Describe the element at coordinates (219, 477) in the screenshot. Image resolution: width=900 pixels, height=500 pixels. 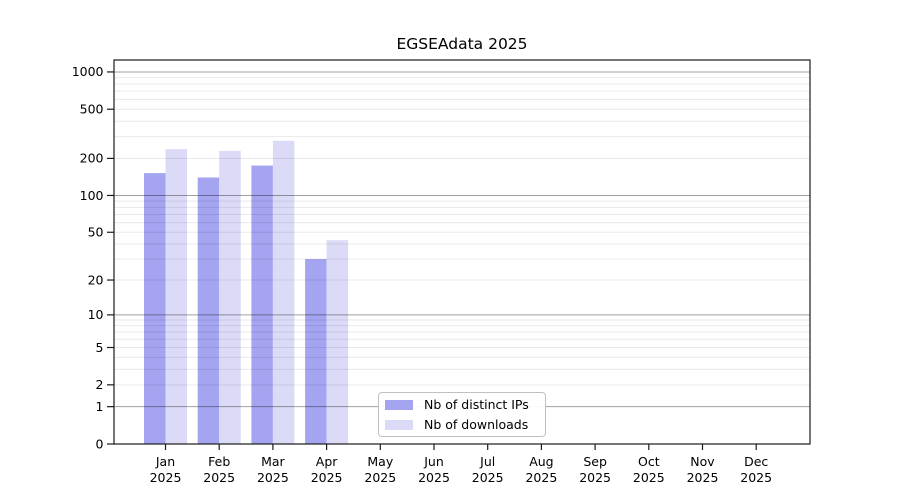
I see `x-tick-label-year-feb: 2025` at that location.